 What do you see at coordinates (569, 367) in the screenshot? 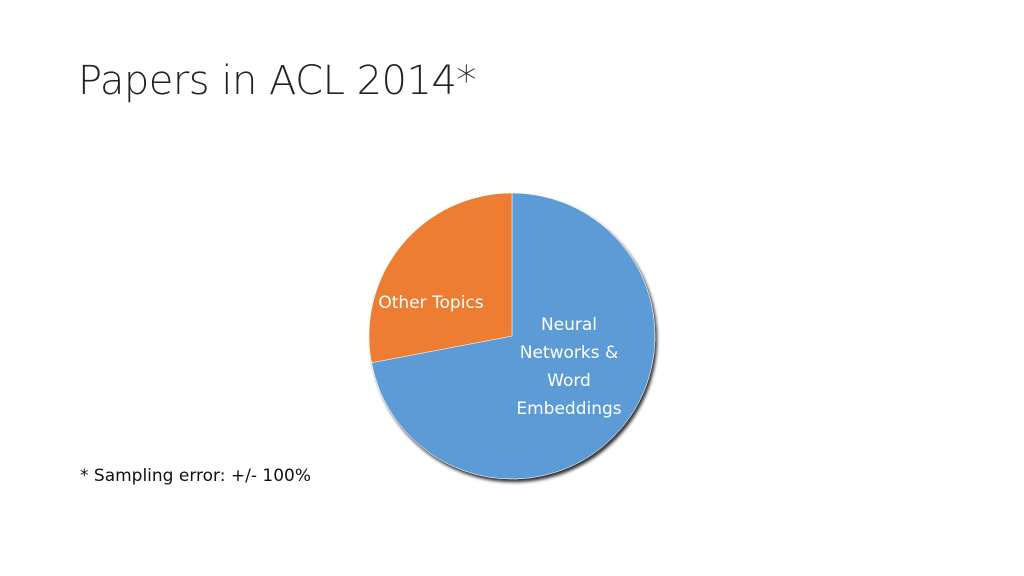
I see `slice-label: Neural Networks & Word Embeddings` at bounding box center [569, 367].